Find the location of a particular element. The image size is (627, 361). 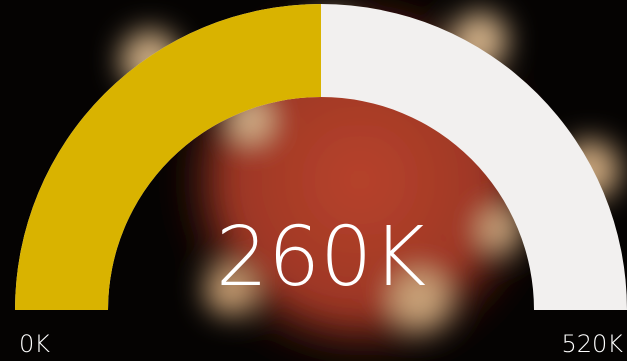

tick-label: 0K is located at coordinates (34, 344).